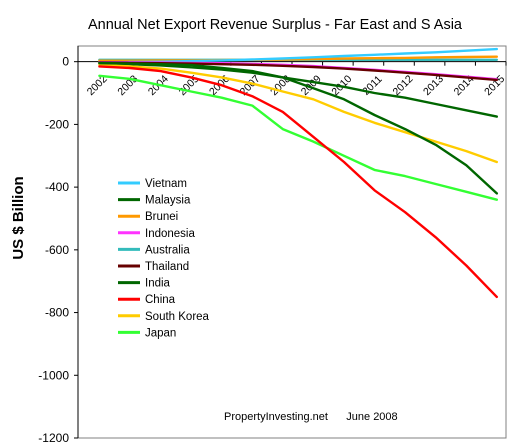 Image resolution: width=514 pixels, height=443 pixels. Describe the element at coordinates (53, 437) in the screenshot. I see `y-tick-label: -1200` at that location.